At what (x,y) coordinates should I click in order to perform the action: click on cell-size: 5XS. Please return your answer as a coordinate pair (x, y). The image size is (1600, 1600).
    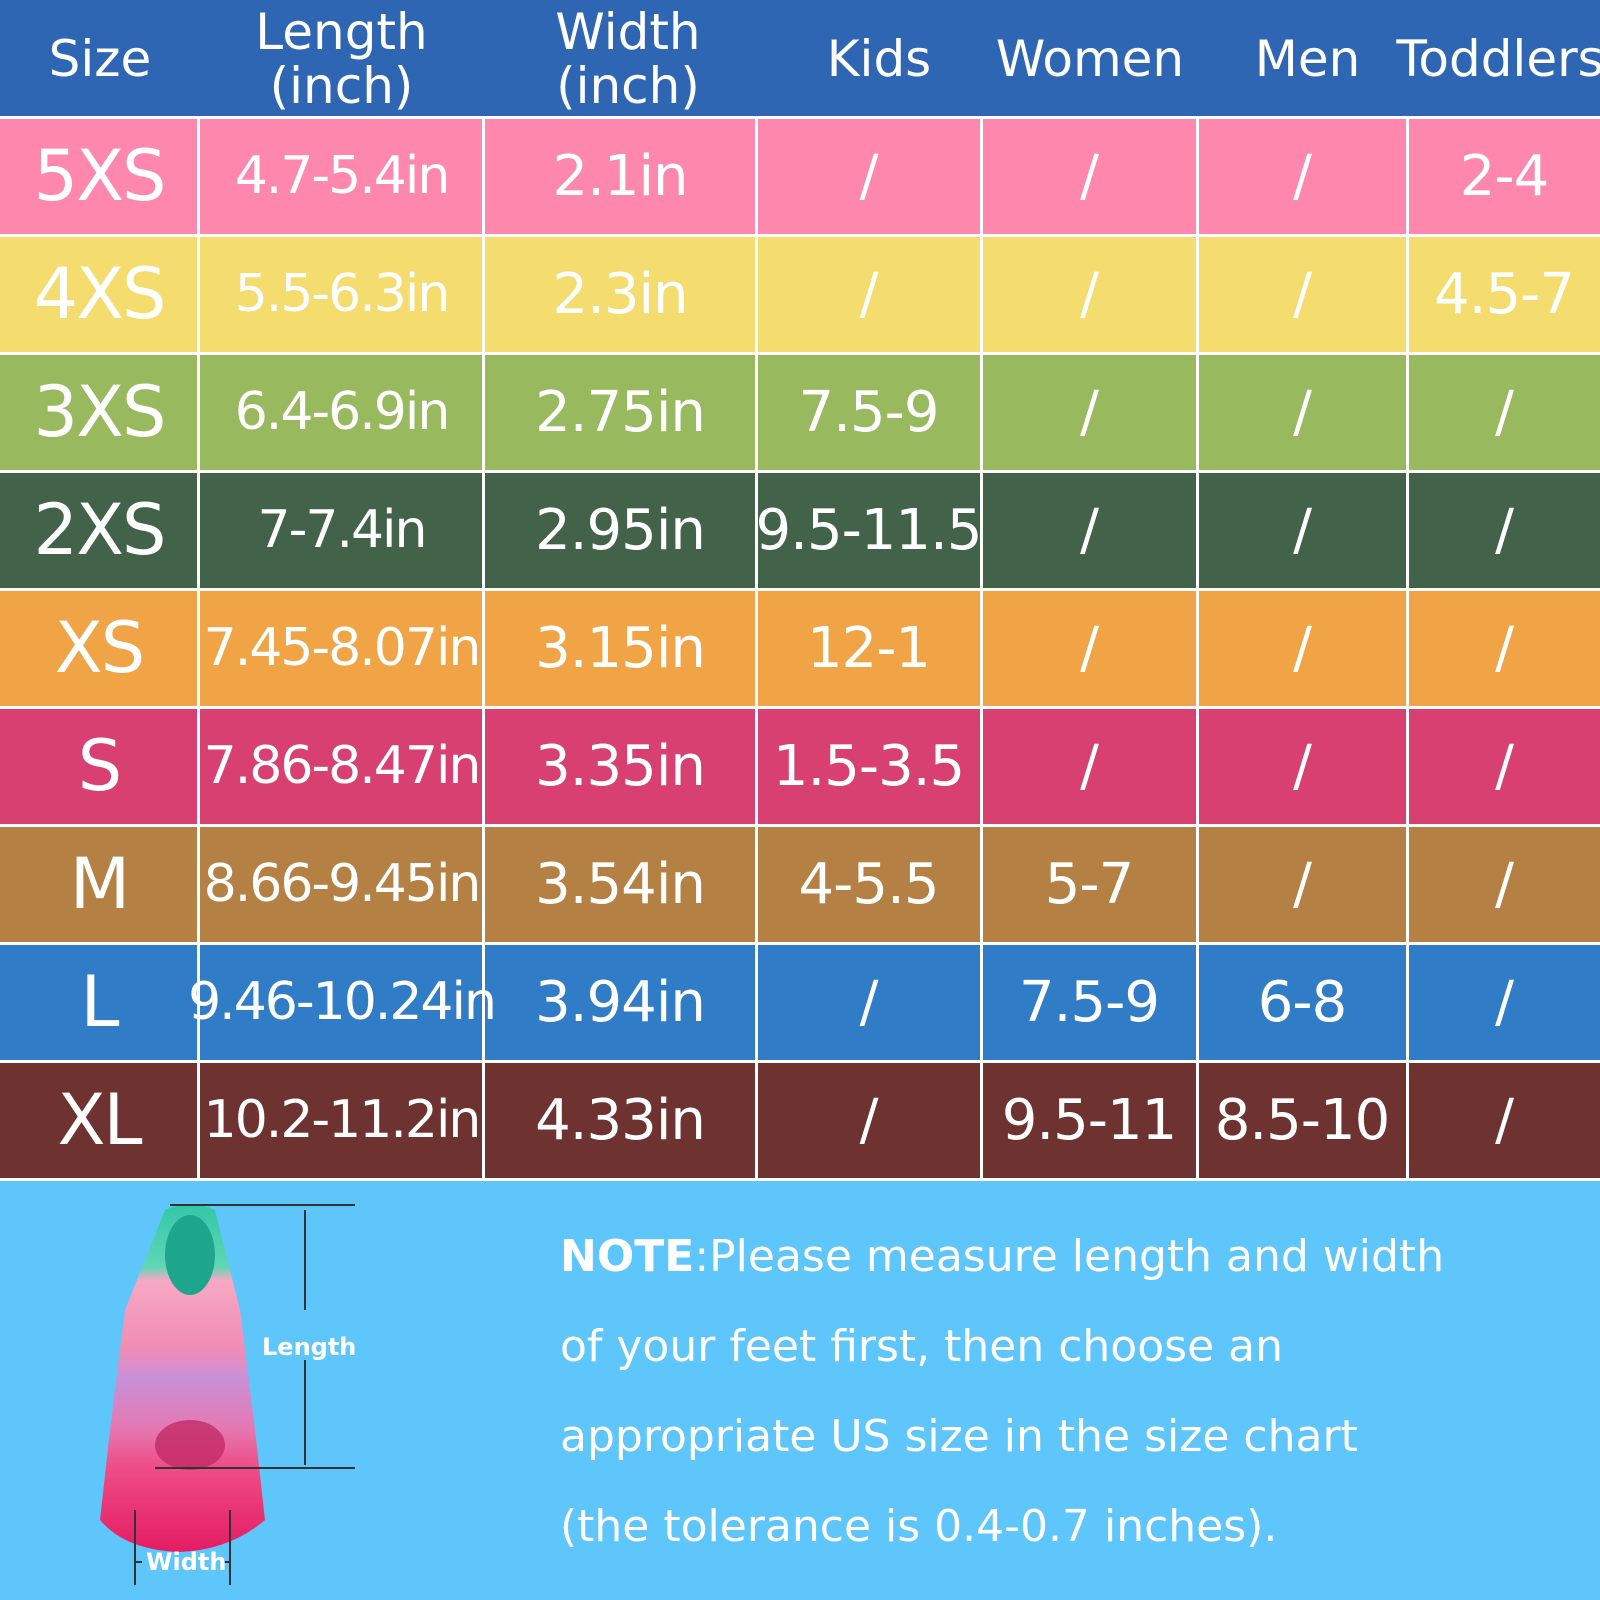
    Looking at the image, I should click on (100, 176).